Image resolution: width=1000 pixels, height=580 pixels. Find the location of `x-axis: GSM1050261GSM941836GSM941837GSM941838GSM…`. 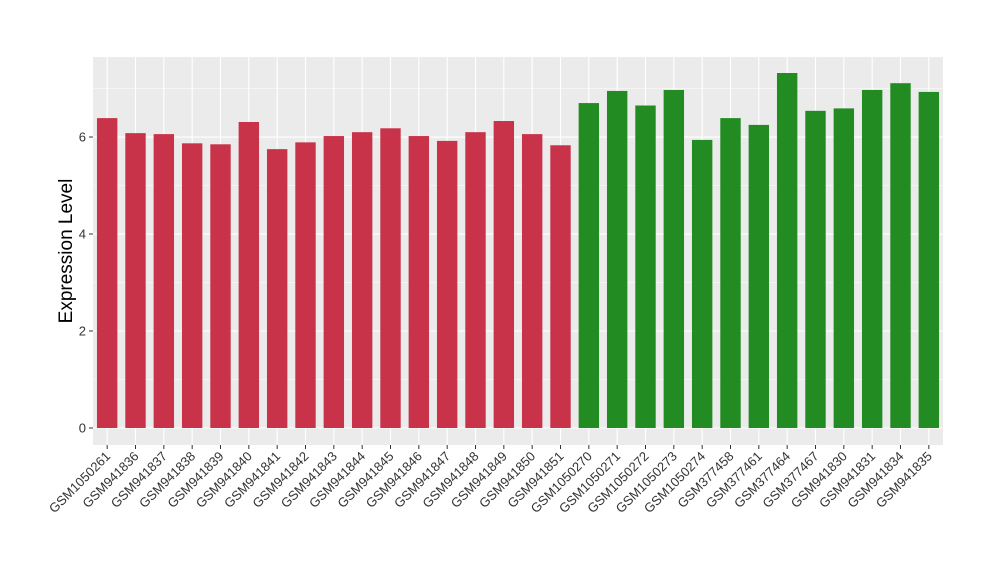

x-axis: GSM1050261GSM941836GSM941837GSM941838GSM… is located at coordinates (490, 480).